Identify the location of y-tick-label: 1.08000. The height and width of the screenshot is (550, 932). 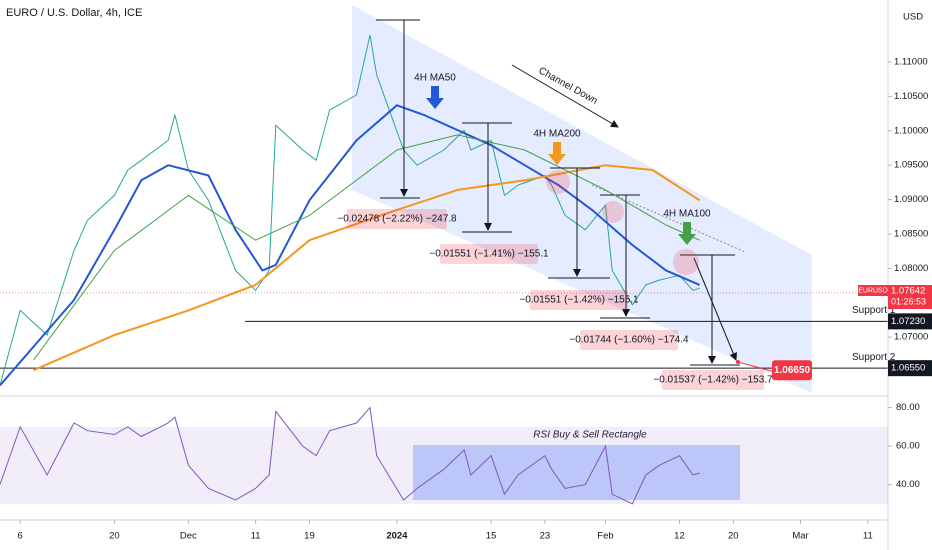
(911, 268).